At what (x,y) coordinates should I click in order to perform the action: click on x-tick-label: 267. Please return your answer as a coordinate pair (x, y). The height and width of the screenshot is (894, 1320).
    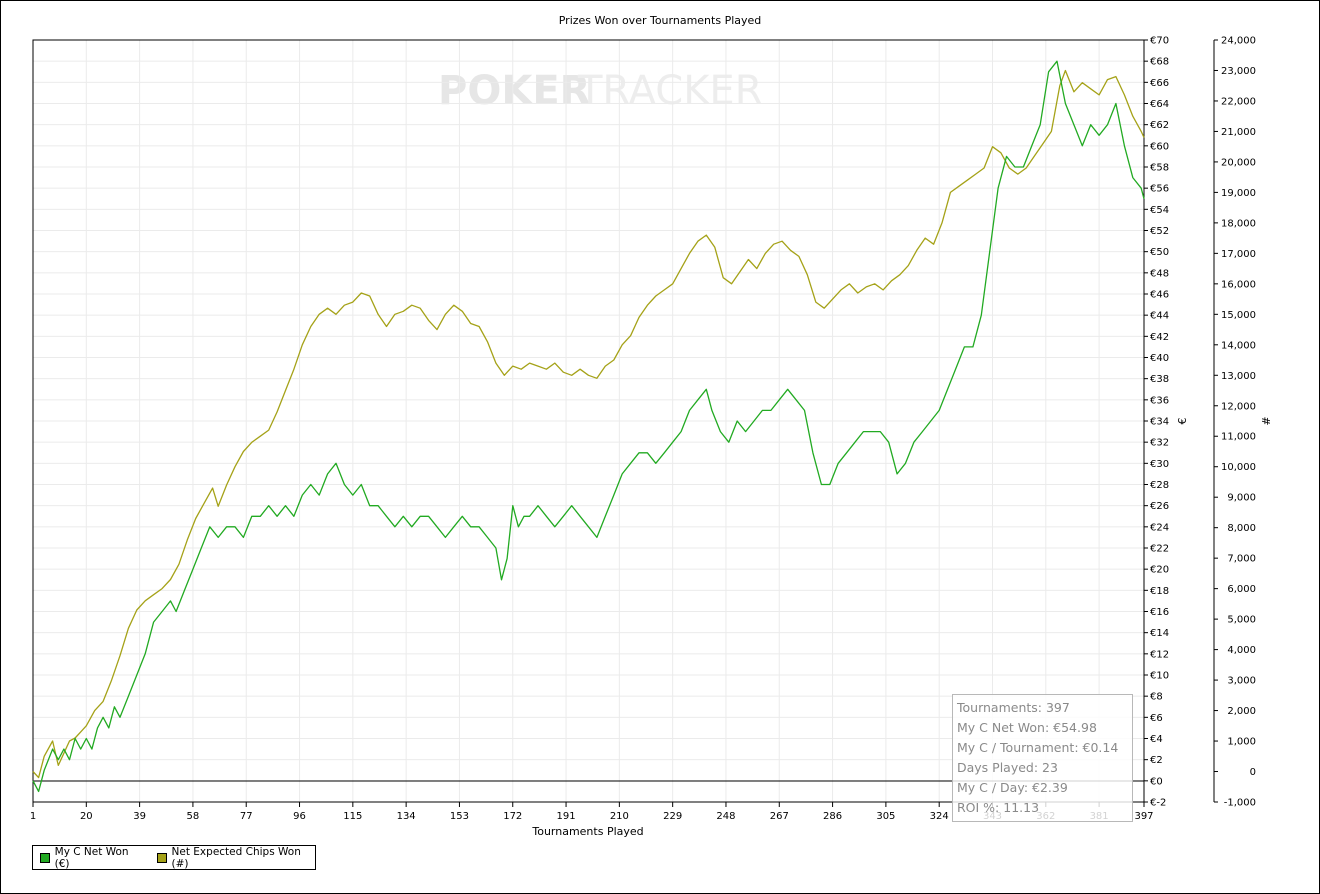
    Looking at the image, I should click on (779, 816).